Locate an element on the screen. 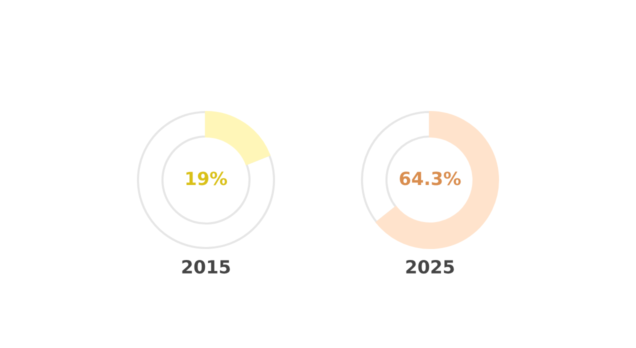  data-label: 64.3% is located at coordinates (430, 179).